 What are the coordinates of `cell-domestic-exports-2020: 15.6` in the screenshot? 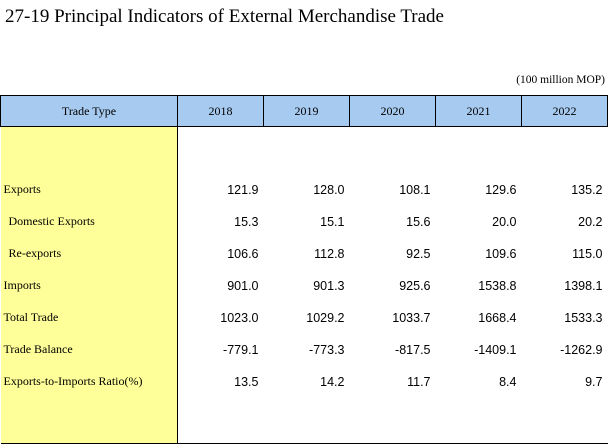 It's located at (418, 221).